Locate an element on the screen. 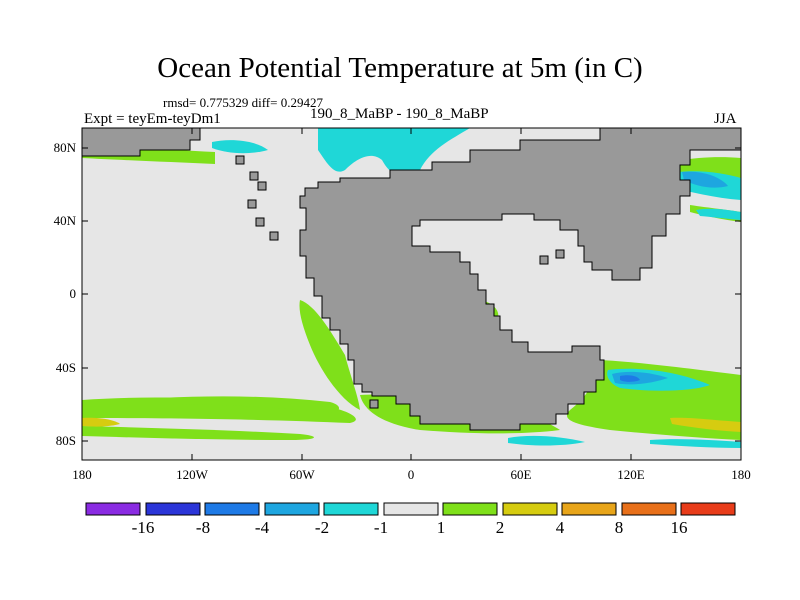 This screenshot has width=800, height=600. colorbar-label: 2 is located at coordinates (500, 527).